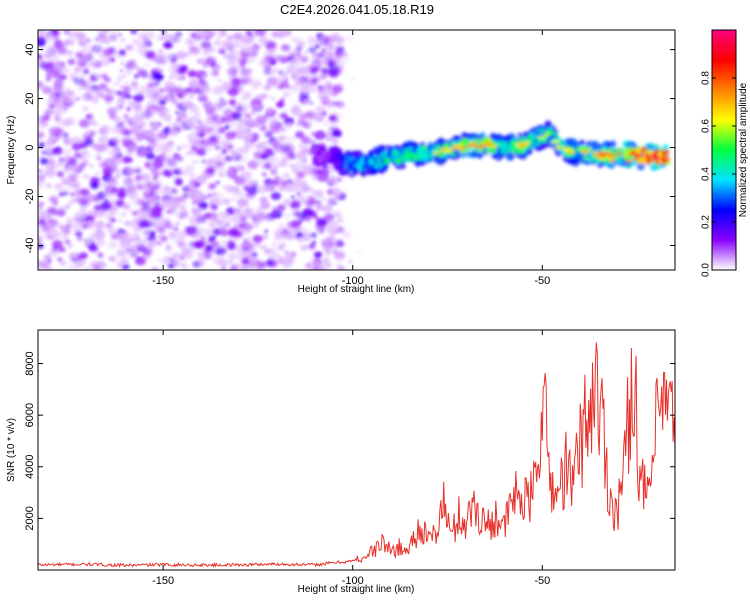 The image size is (750, 600). Describe the element at coordinates (718, 174) in the screenshot. I see `colorbar-ticks: 0.0 0.2 0.4 0.6 0.8` at that location.